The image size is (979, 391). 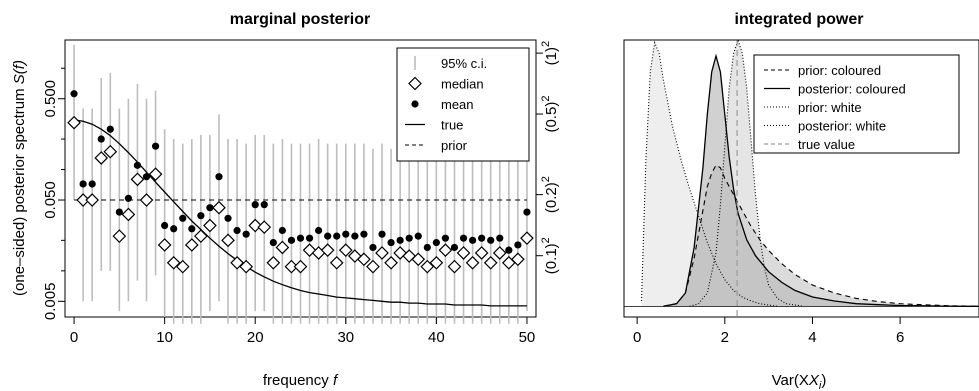 I want to click on x-tick-label: 0, so click(x=637, y=337).